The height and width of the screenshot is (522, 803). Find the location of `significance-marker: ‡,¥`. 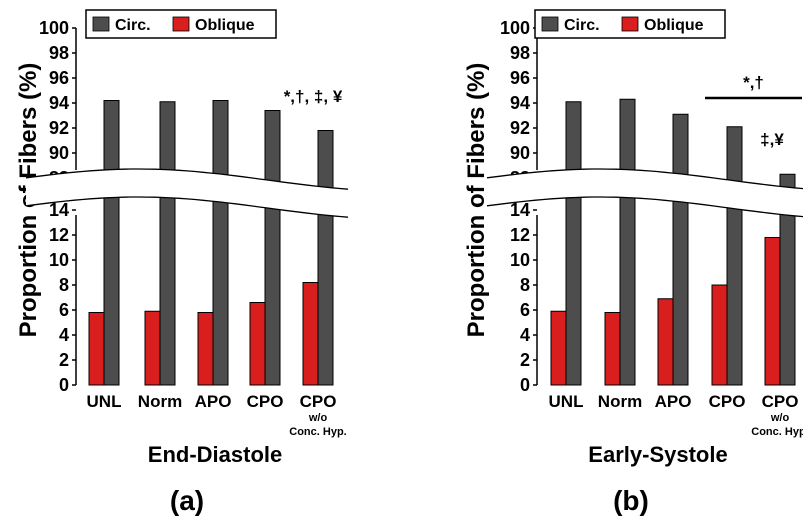

significance-marker: ‡,¥ is located at coordinates (772, 139).